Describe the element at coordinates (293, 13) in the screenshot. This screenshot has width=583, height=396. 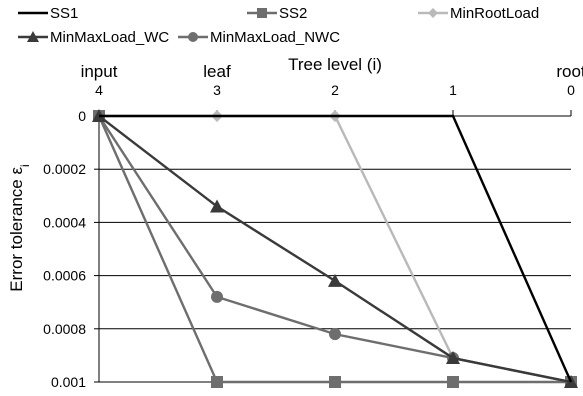
I see `legend-label: SS2` at that location.